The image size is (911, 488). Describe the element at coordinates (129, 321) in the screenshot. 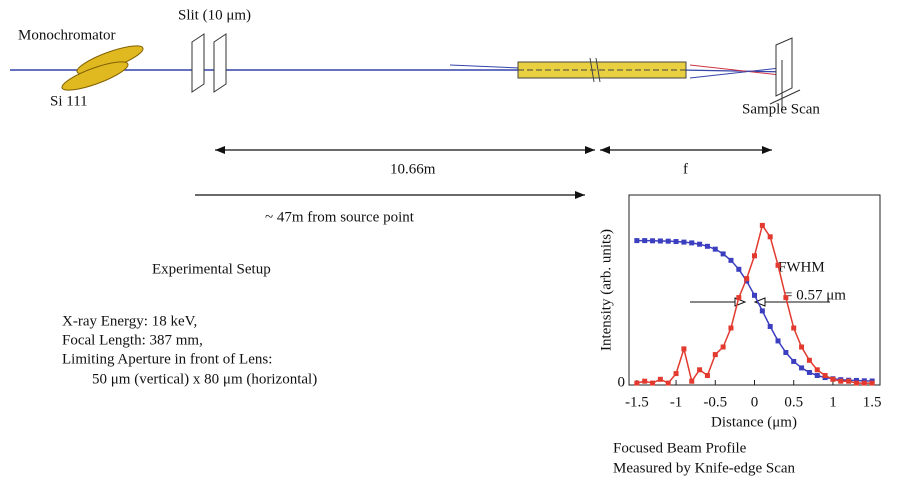

I see `note: X-ray Energy: 18 keV,` at that location.